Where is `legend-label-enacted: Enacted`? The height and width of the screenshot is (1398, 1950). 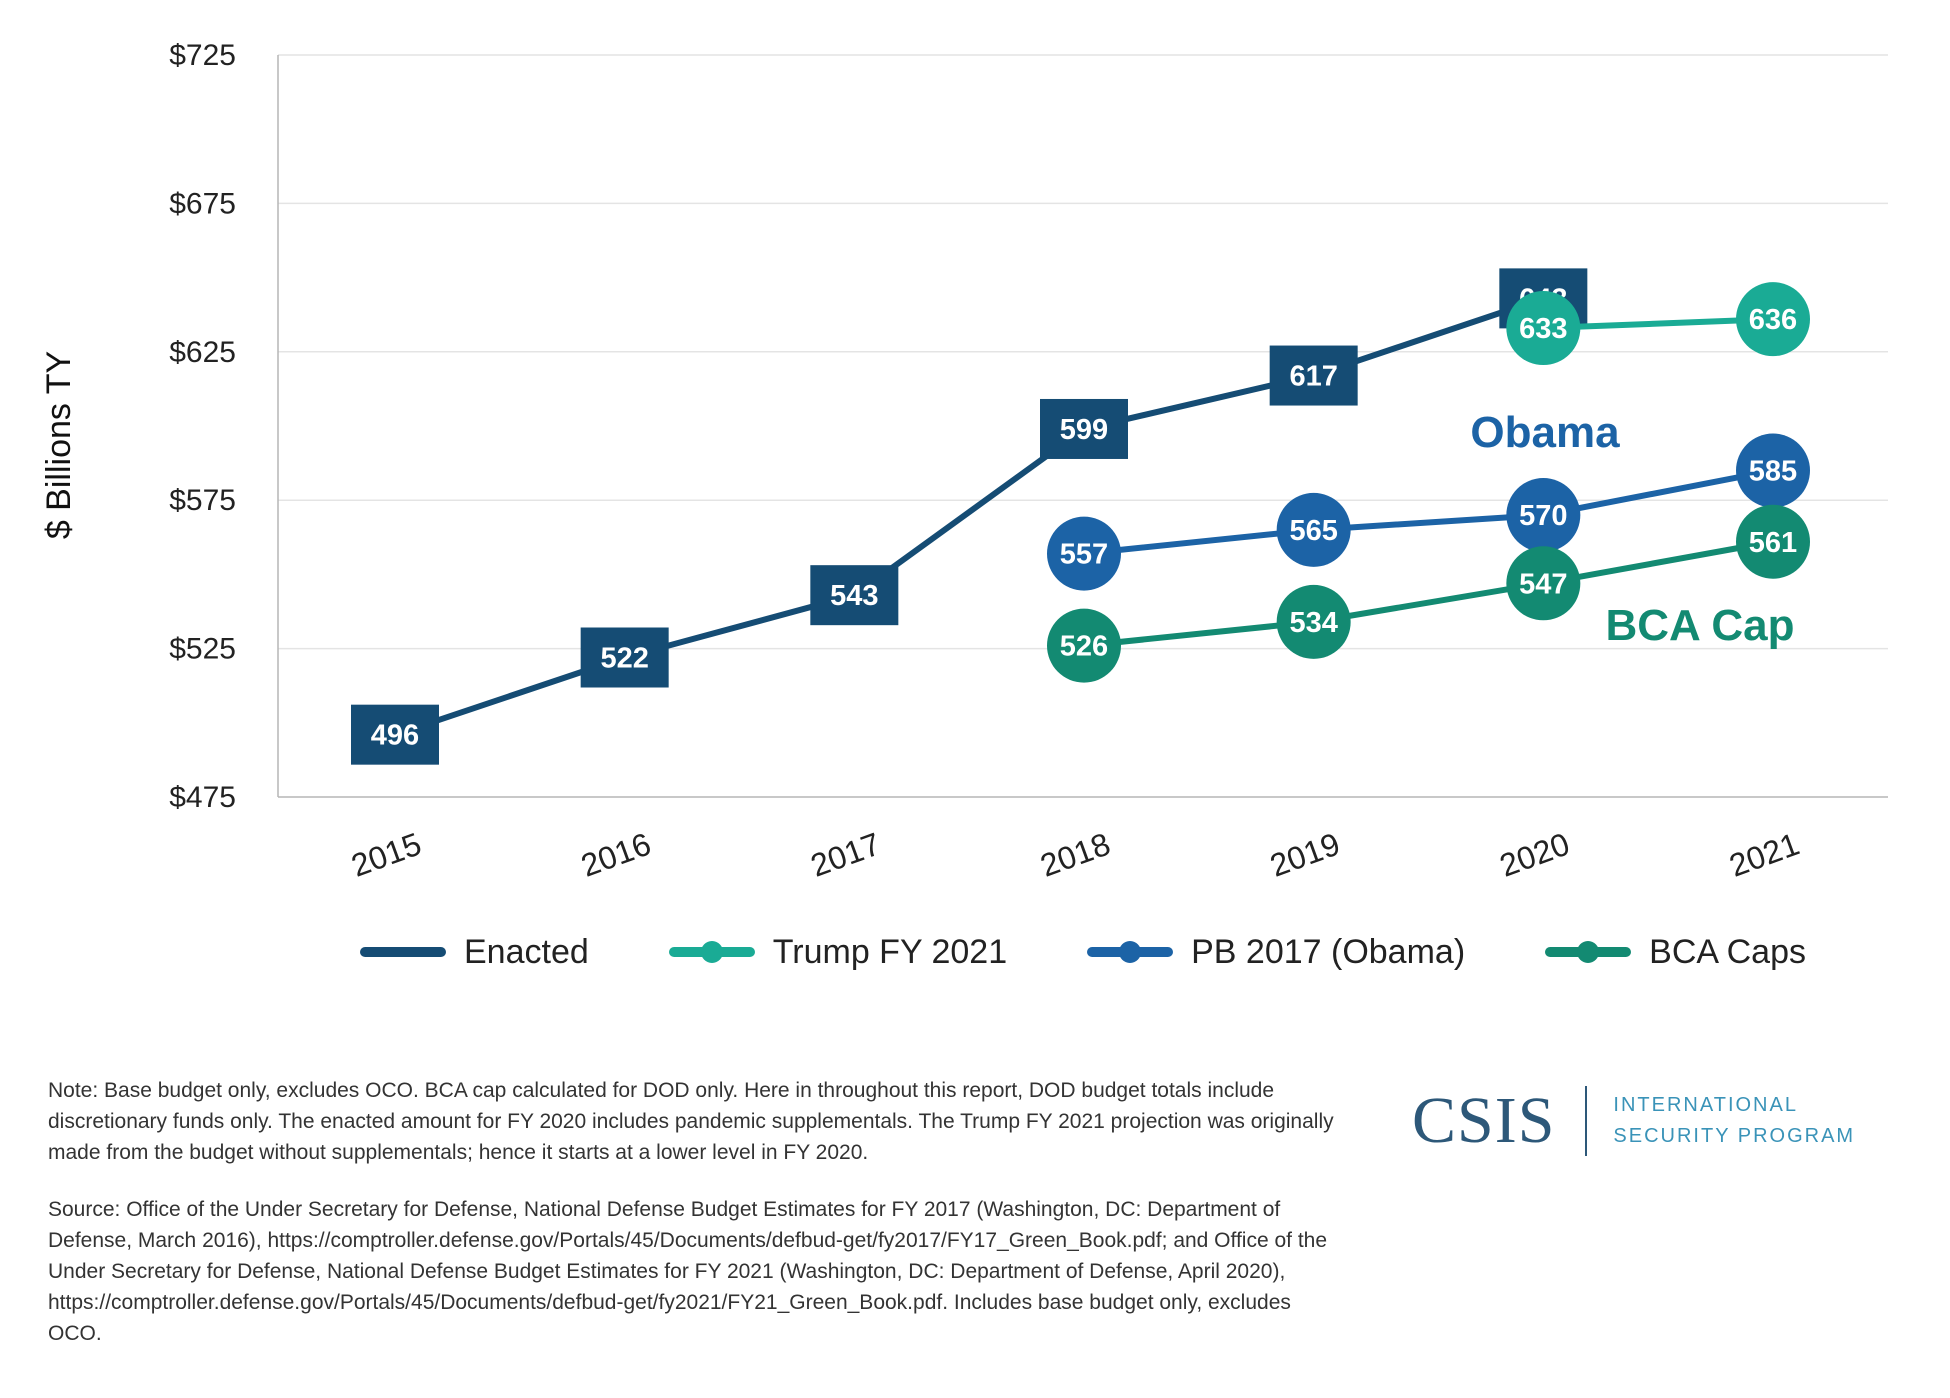 legend-label-enacted: Enacted is located at coordinates (526, 951).